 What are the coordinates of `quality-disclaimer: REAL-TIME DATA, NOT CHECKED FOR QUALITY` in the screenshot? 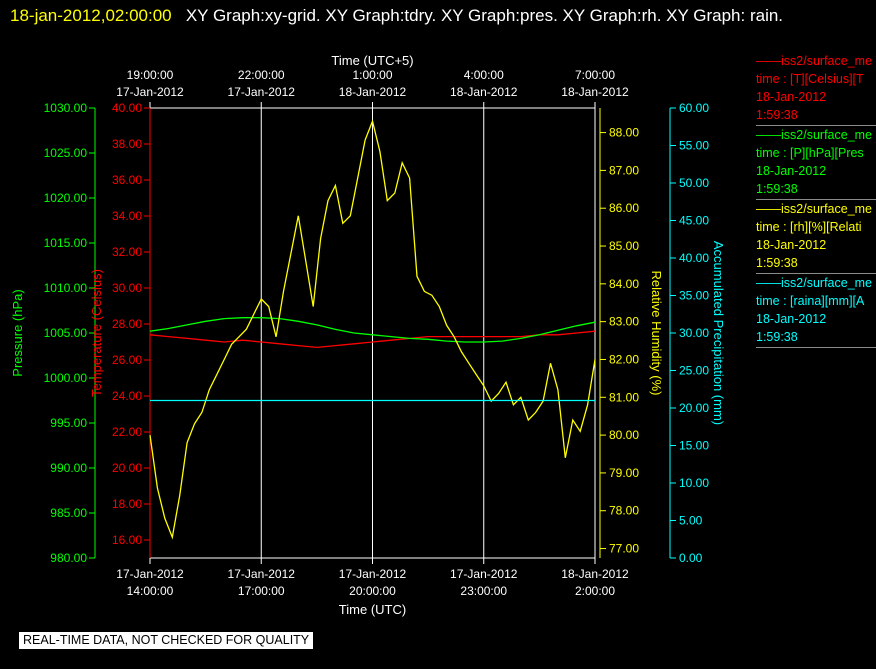 It's located at (166, 640).